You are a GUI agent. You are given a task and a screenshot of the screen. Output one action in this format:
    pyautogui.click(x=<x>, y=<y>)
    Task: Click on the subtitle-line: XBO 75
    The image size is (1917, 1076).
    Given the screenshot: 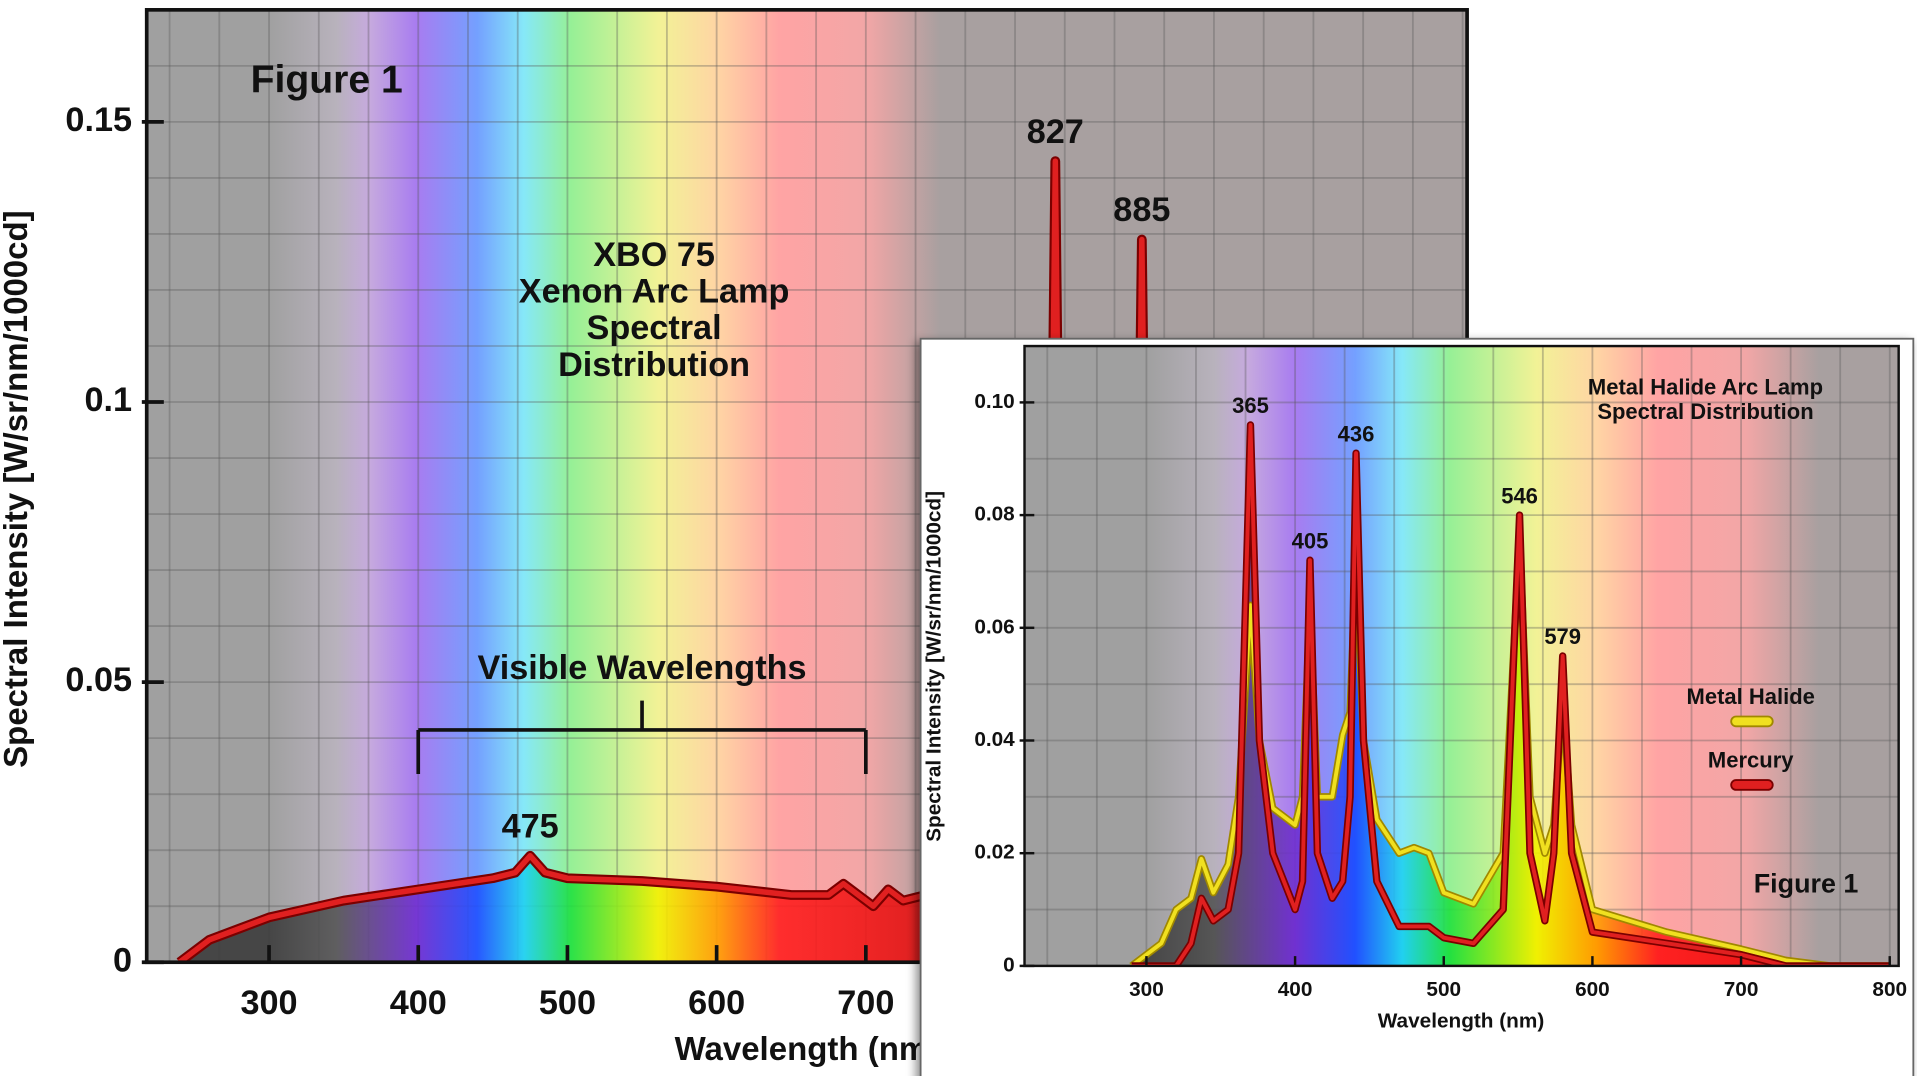 What is the action you would take?
    pyautogui.click(x=654, y=255)
    